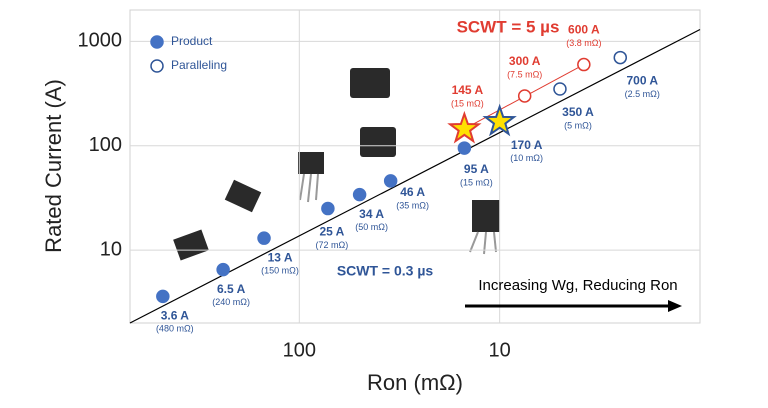 This screenshot has height=408, width=768. I want to click on data-sublabel: (3.8 mΩ), so click(583, 43).